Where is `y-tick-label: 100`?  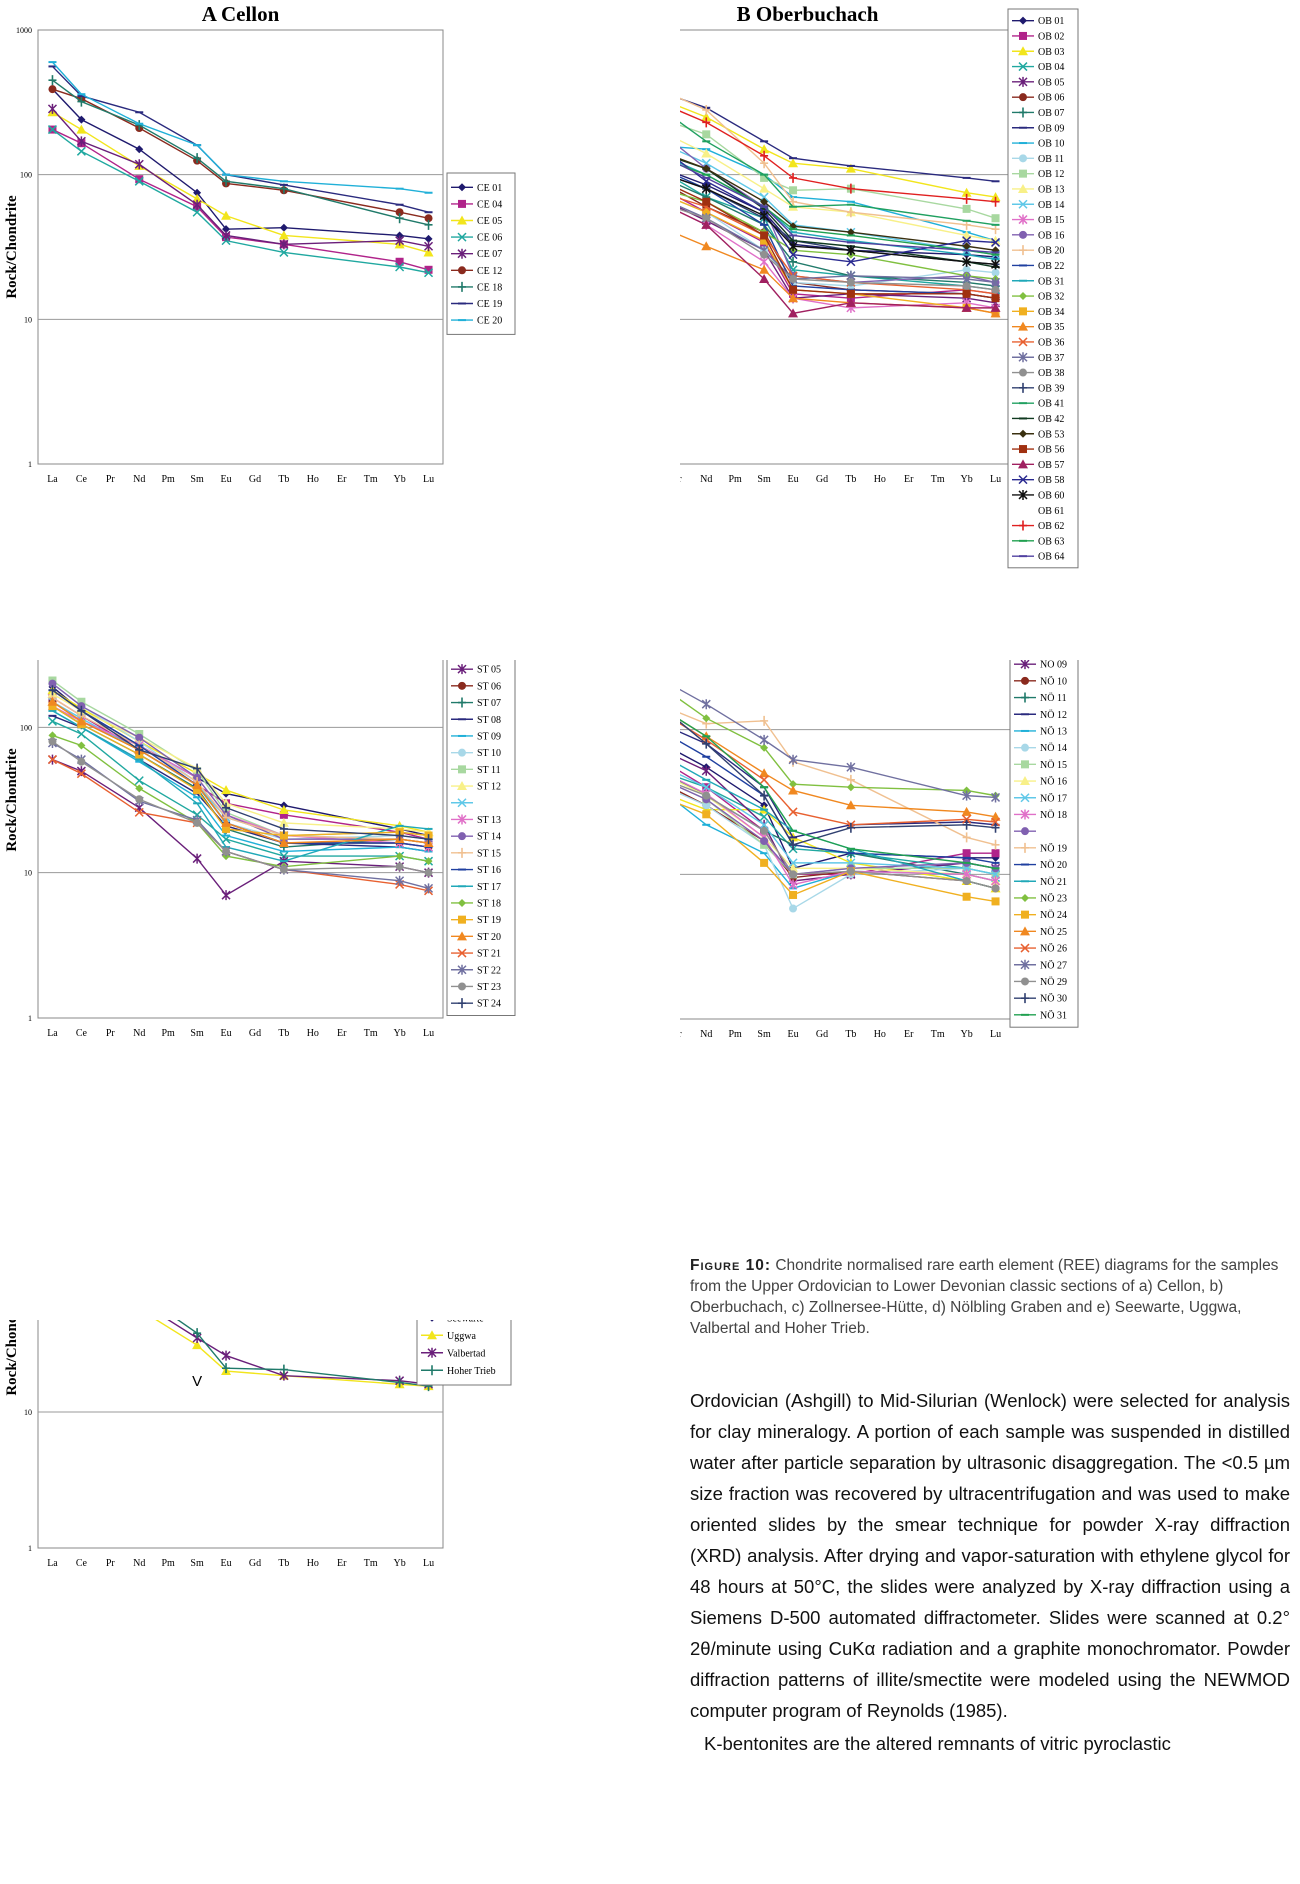
y-tick-label: 100 is located at coordinates (26, 175).